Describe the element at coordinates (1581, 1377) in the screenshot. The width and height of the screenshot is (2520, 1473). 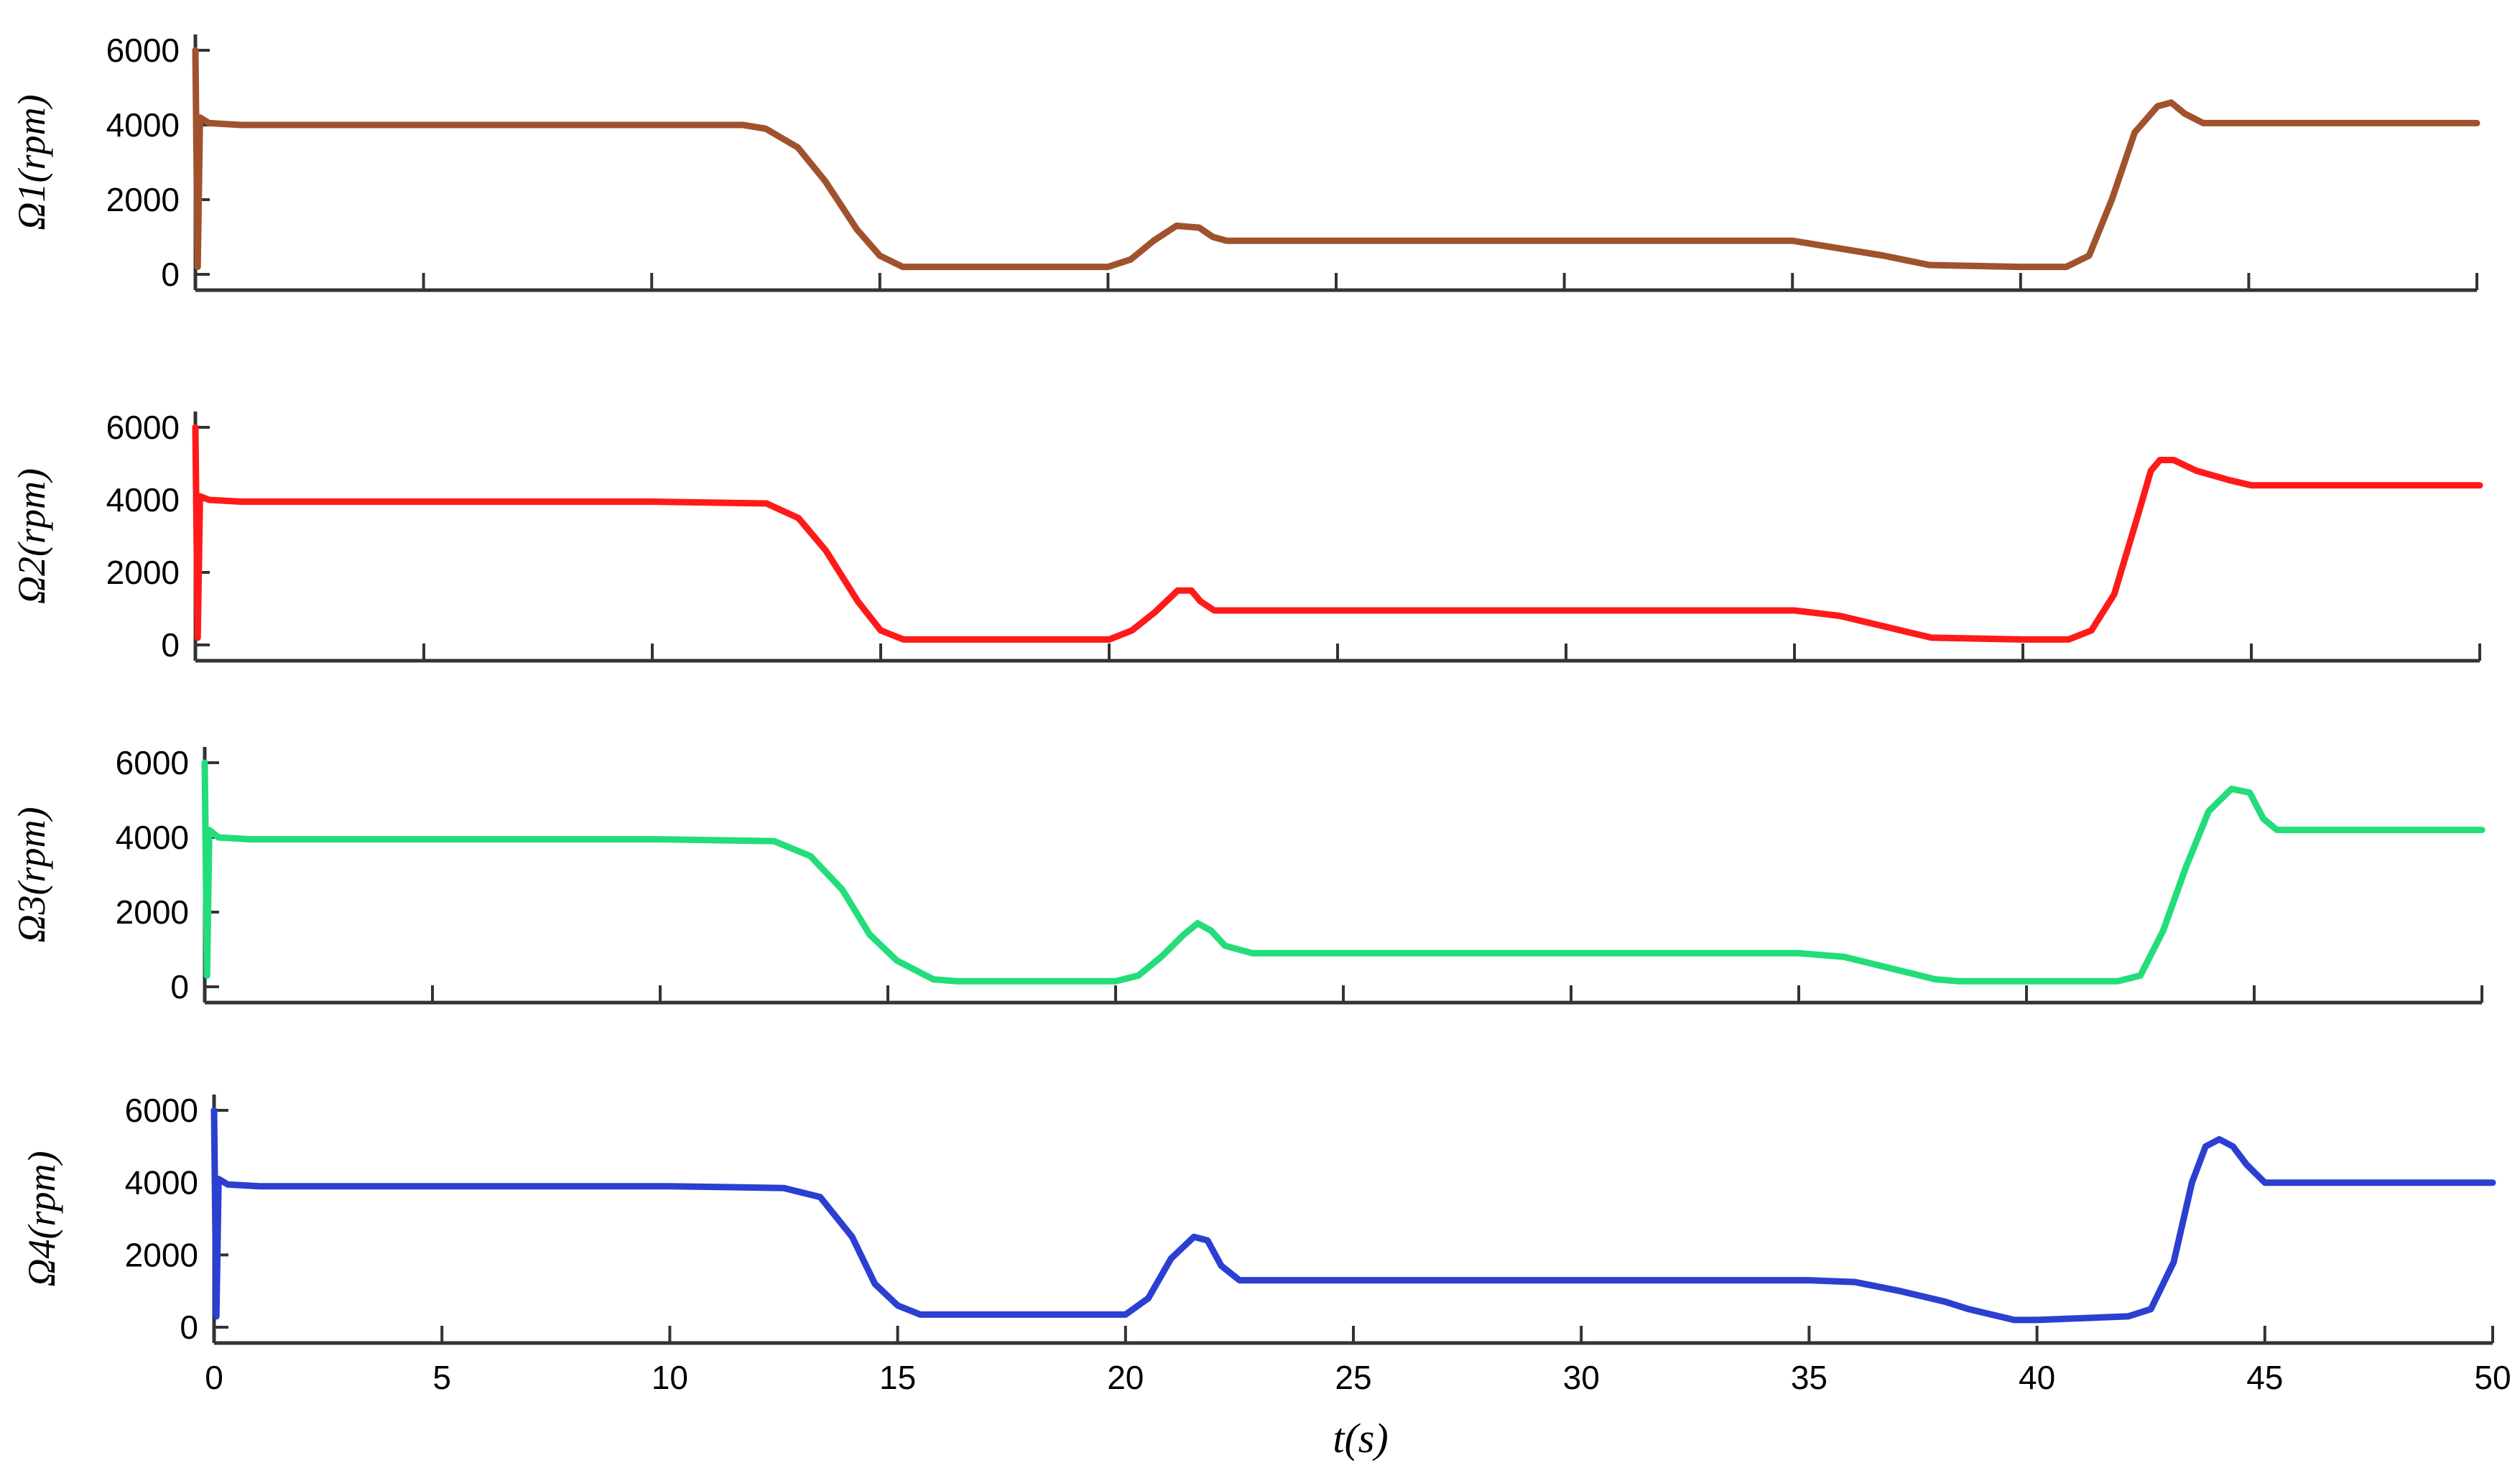
I see `x-tick-label: 30` at that location.